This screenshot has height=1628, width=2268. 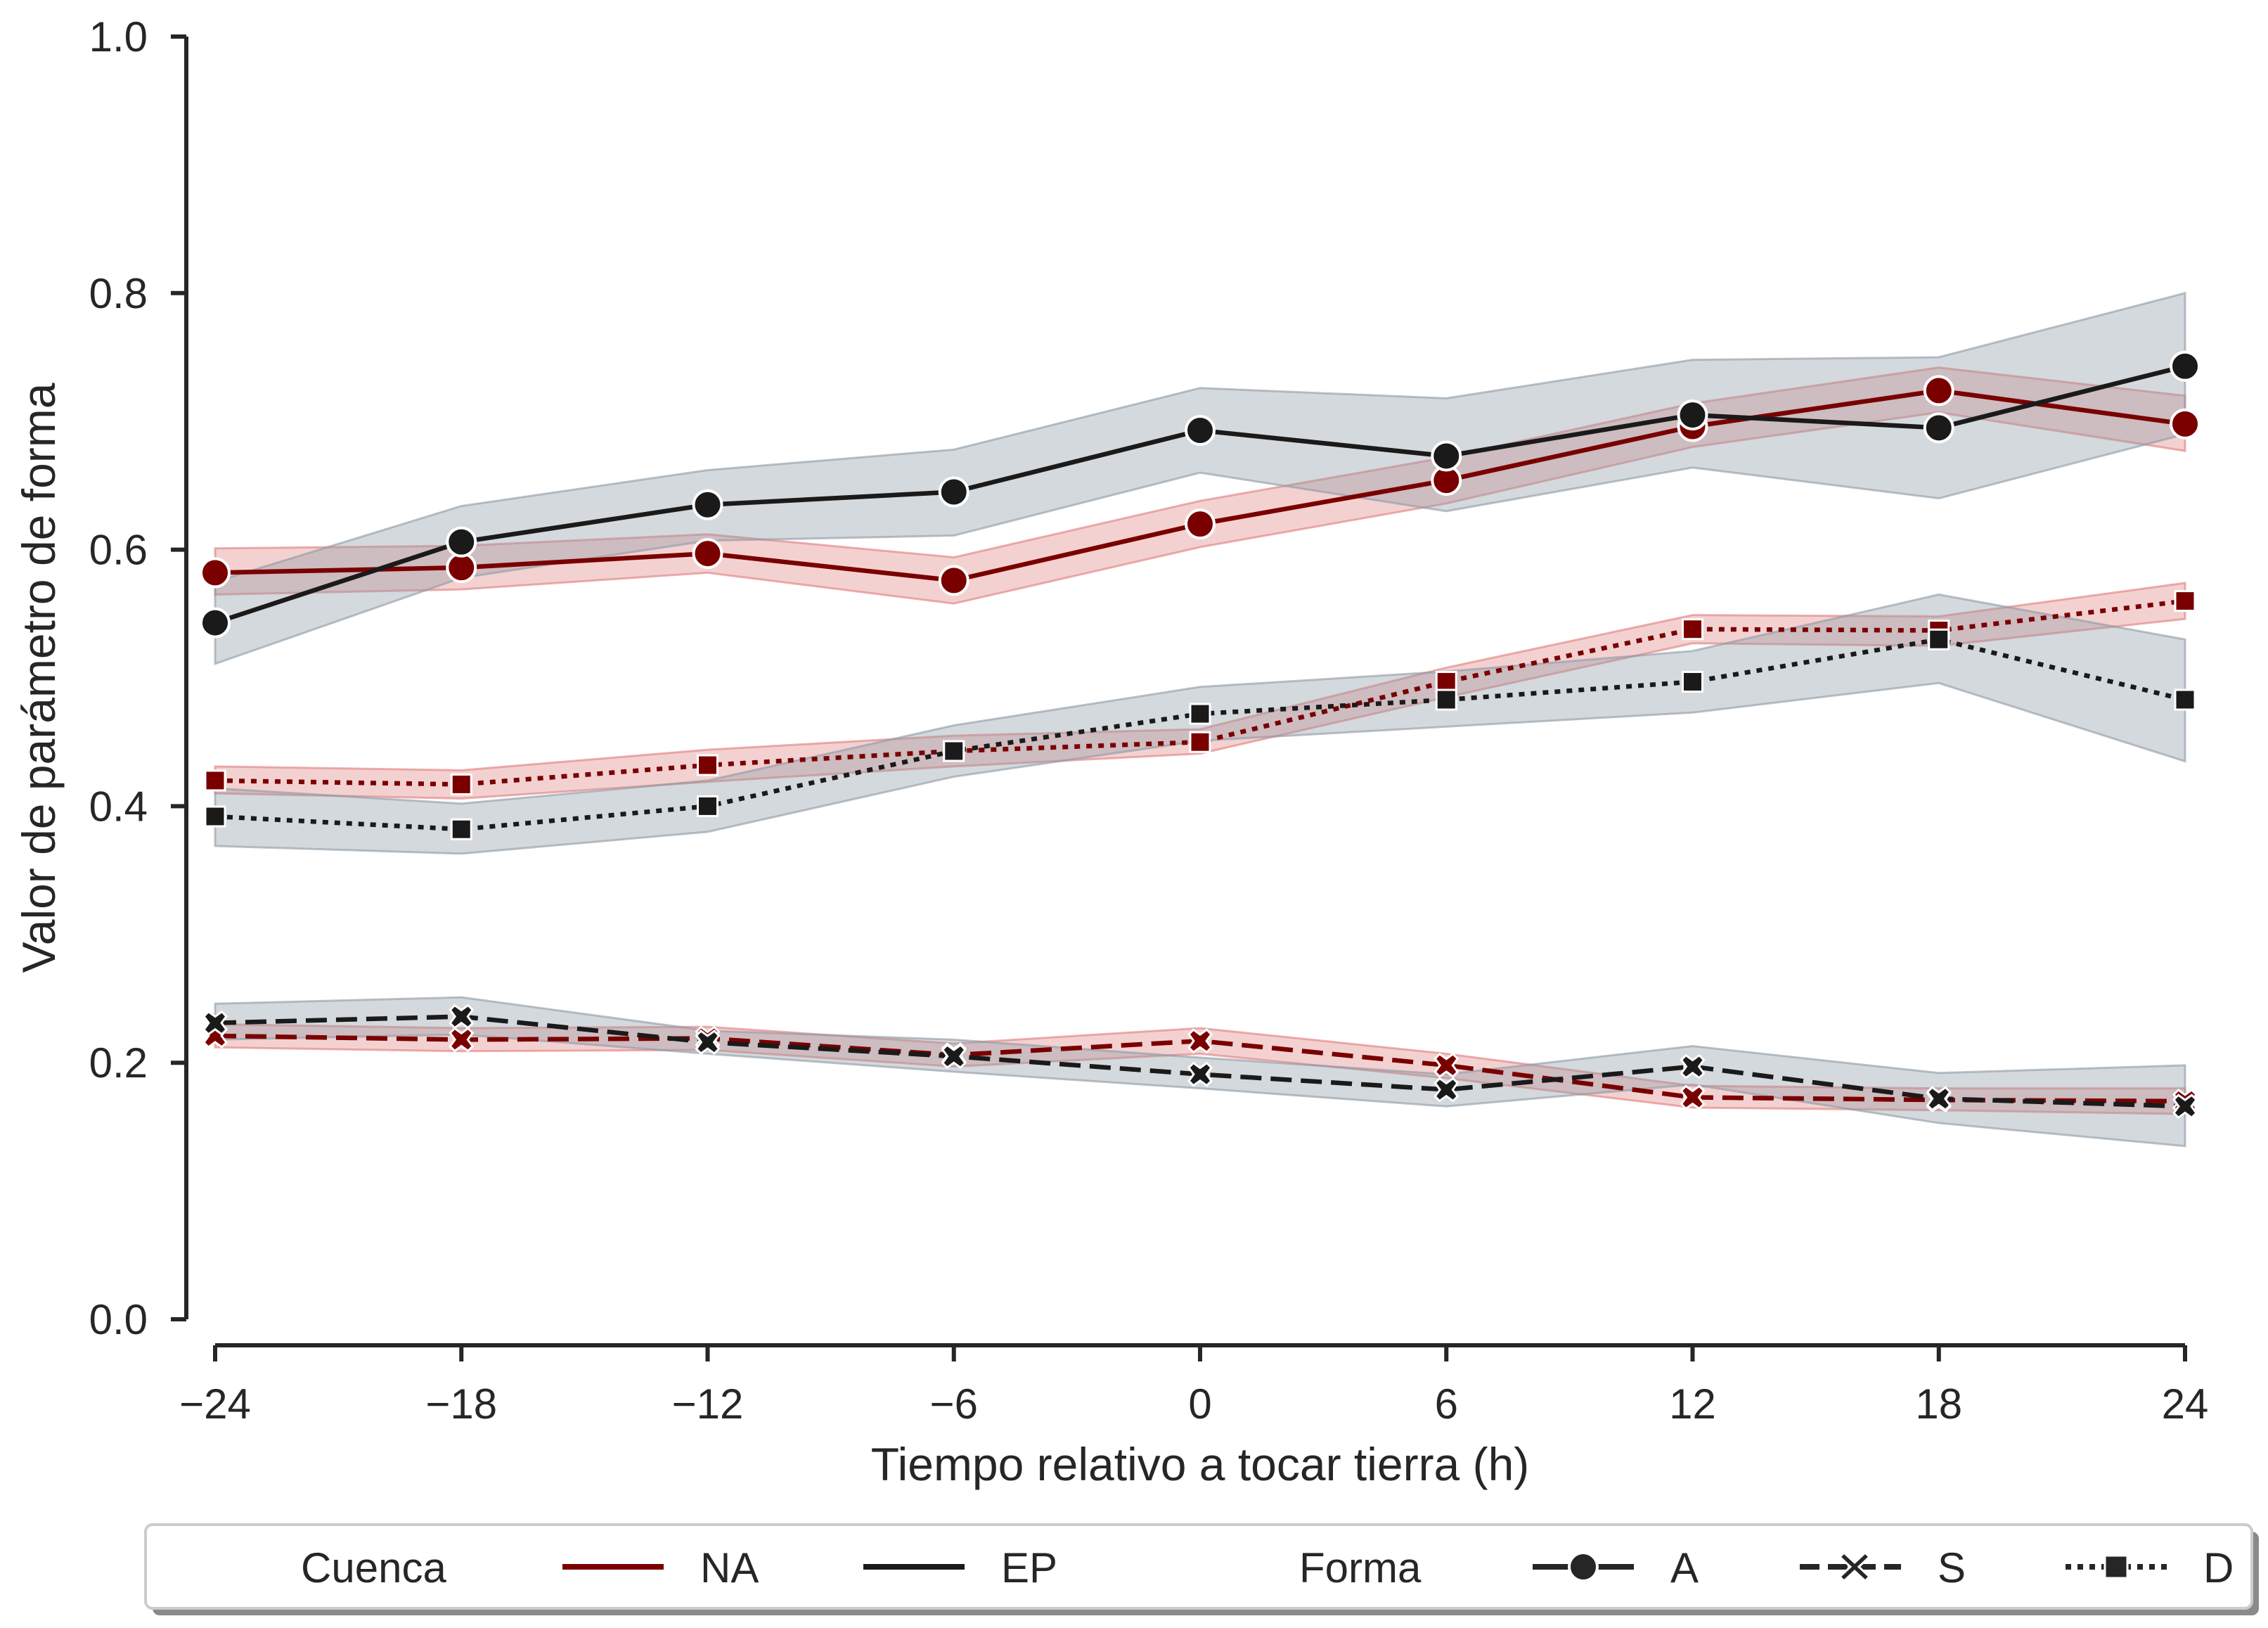 I want to click on legend-swatch-a-marker, so click(x=1583, y=1566).